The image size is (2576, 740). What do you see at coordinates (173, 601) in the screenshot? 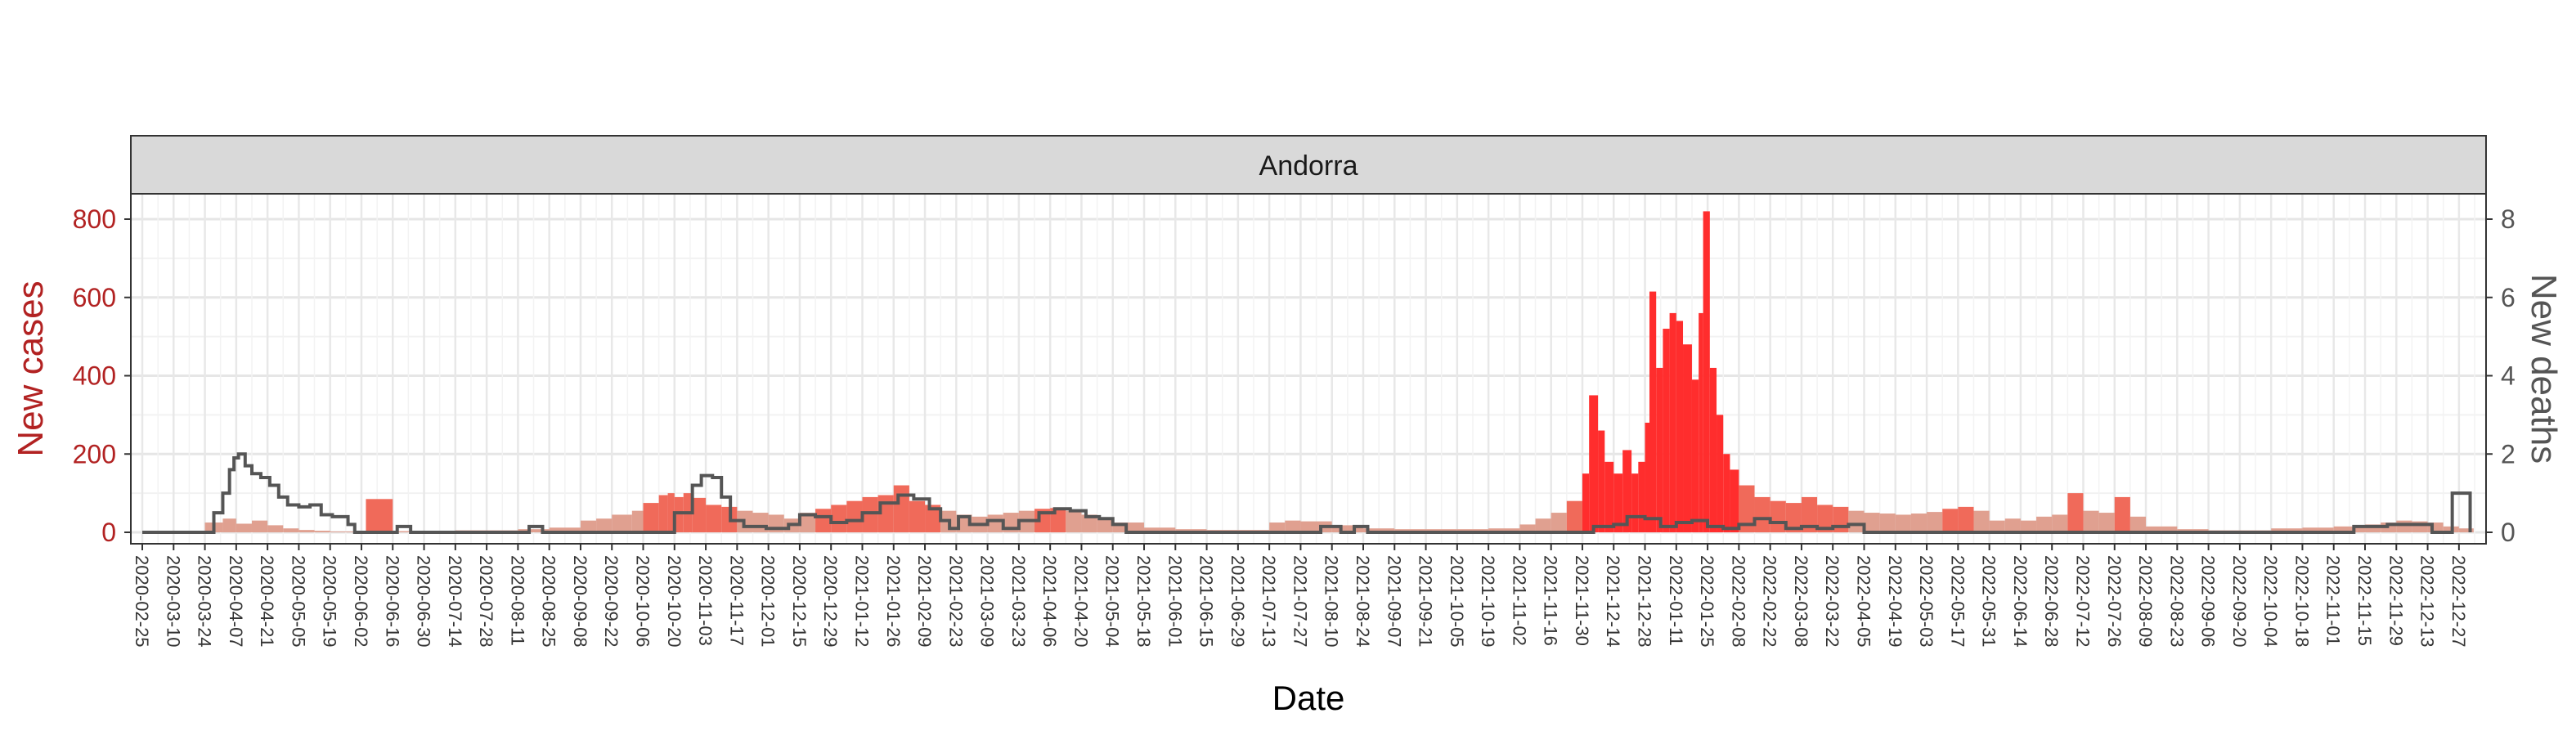
I see `x-tick-label: 2020-03-10` at bounding box center [173, 601].